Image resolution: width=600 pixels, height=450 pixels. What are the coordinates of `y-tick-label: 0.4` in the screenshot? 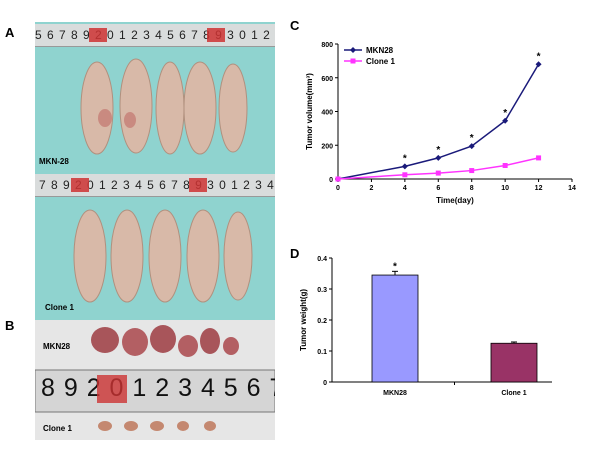 It's located at (322, 259).